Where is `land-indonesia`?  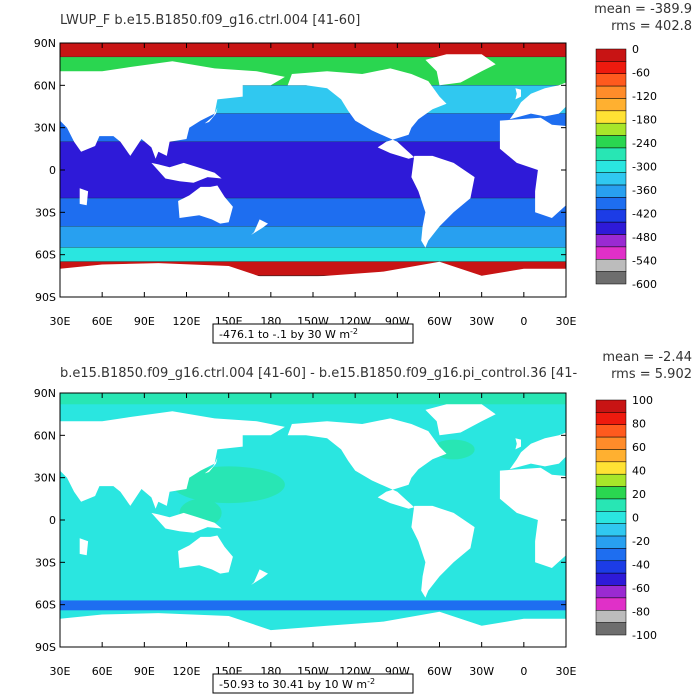
land-indonesia is located at coordinates (186, 522).